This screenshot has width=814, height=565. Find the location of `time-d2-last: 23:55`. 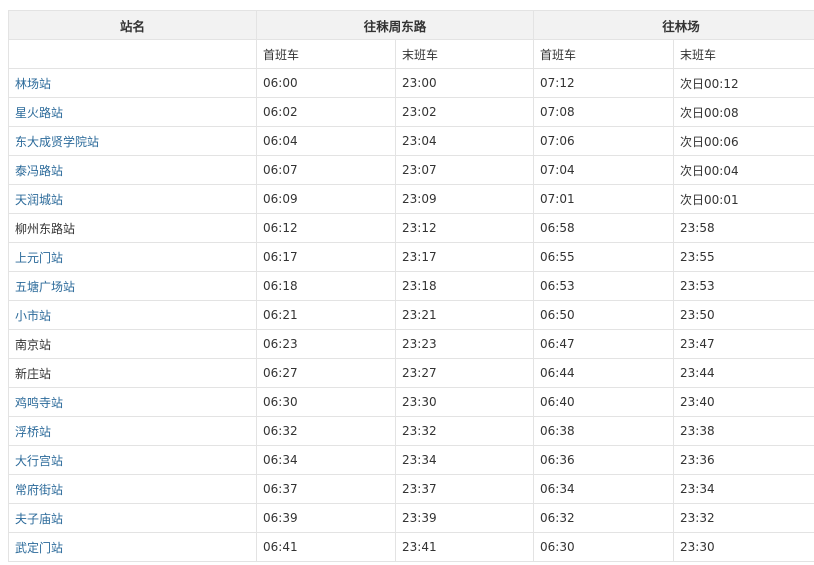

time-d2-last: 23:55 is located at coordinates (743, 257).